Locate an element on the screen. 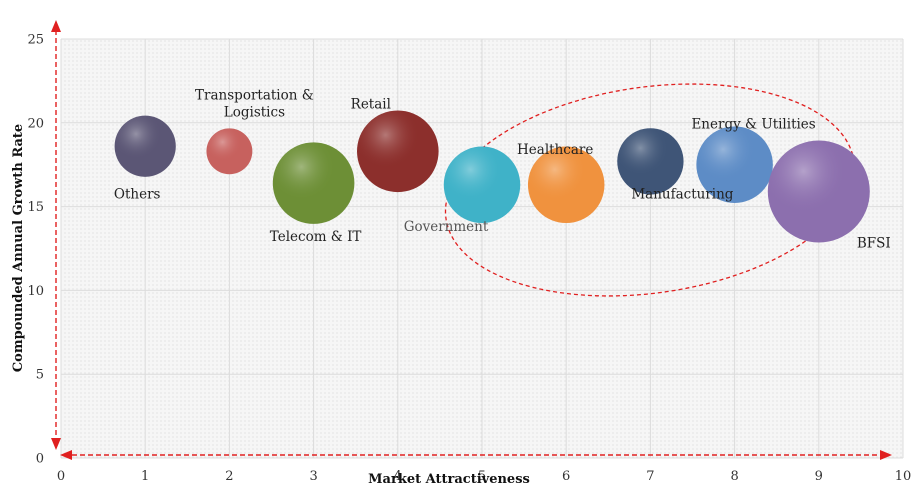 This screenshot has width=922, height=499. label-manufacturing: Manufacturing is located at coordinates (682, 194).